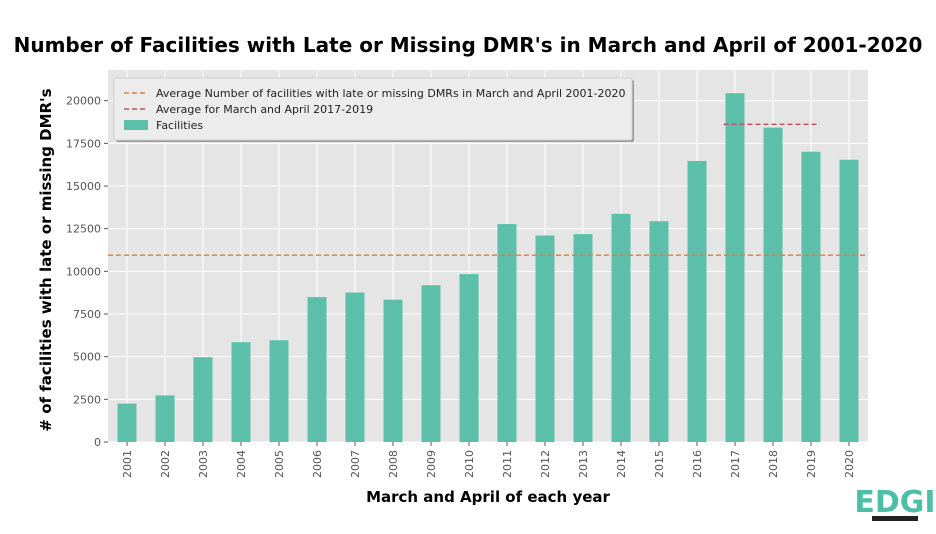 This screenshot has height=534, width=936. I want to click on bar-2003, so click(203, 399).